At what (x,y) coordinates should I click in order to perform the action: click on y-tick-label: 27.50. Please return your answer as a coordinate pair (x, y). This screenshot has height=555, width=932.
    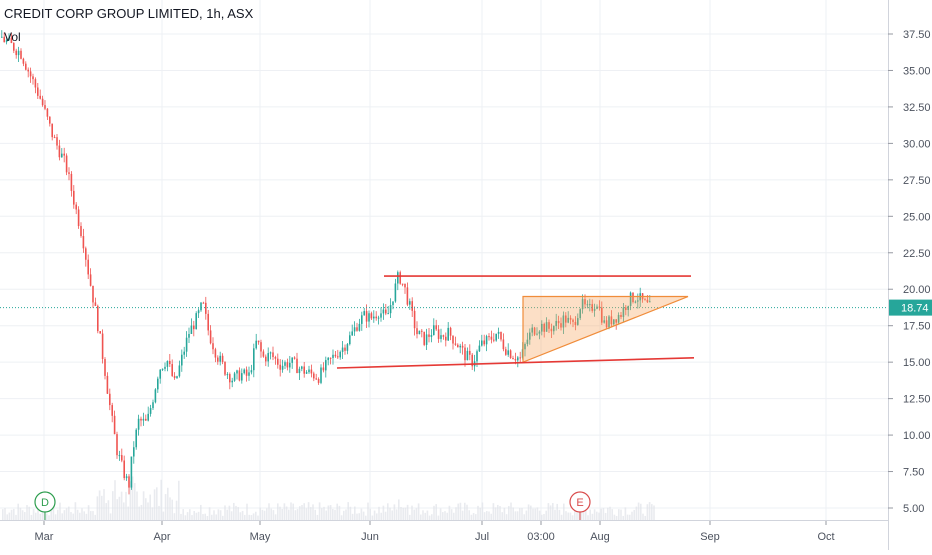
    Looking at the image, I should click on (917, 181).